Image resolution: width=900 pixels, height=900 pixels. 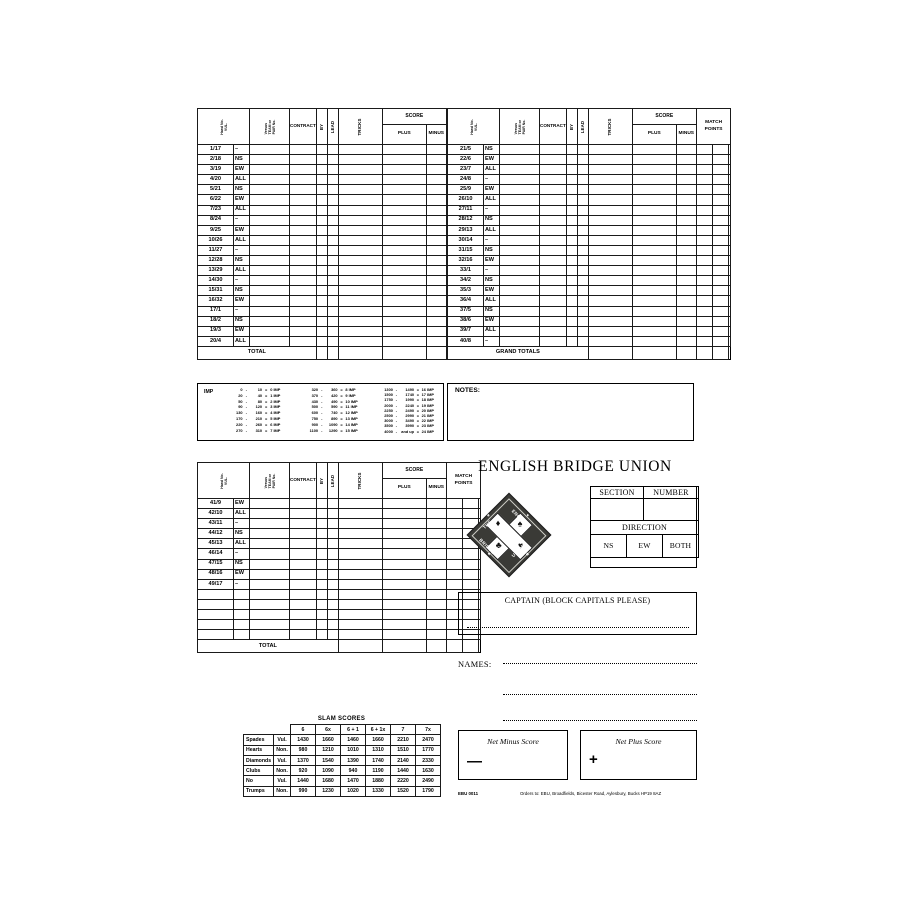 I want to click on cell-mp1, so click(x=704, y=220).